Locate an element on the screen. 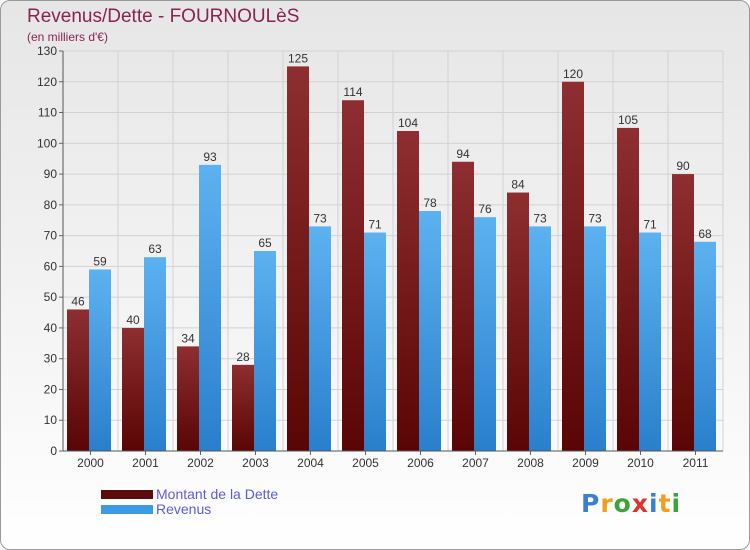 This screenshot has height=550, width=750. x-tick-label: 2007 is located at coordinates (475, 463).